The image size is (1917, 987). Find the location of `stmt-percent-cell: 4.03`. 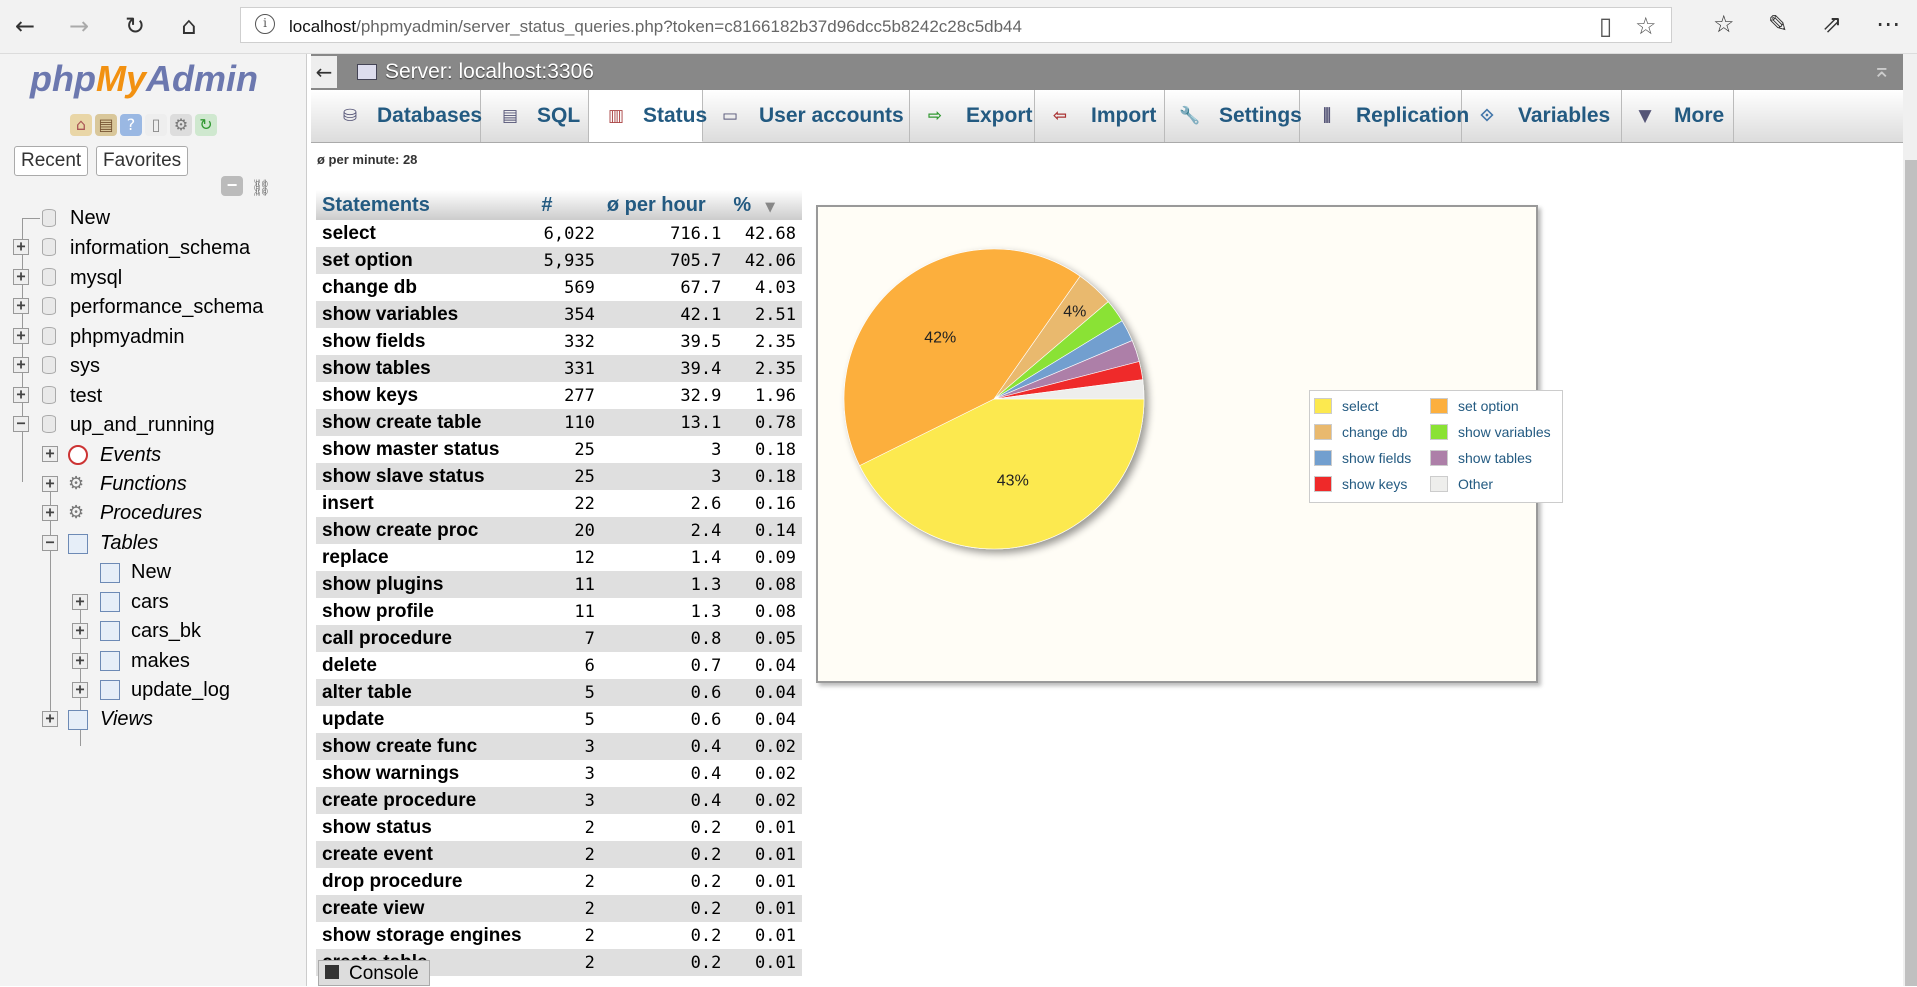

stmt-percent-cell: 4.03 is located at coordinates (764, 287).